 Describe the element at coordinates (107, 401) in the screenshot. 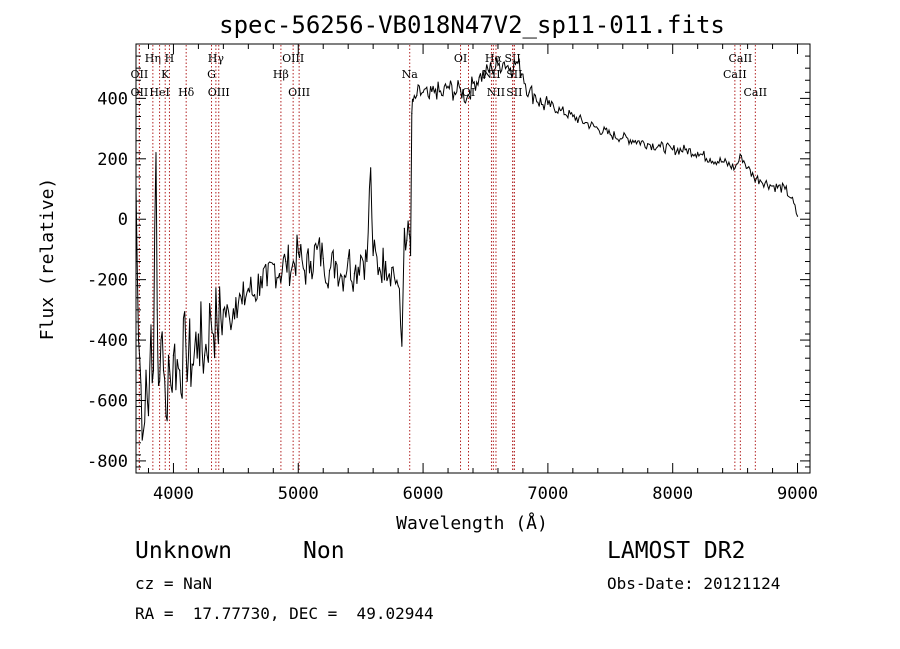

I see `y-tick-label: -600` at that location.